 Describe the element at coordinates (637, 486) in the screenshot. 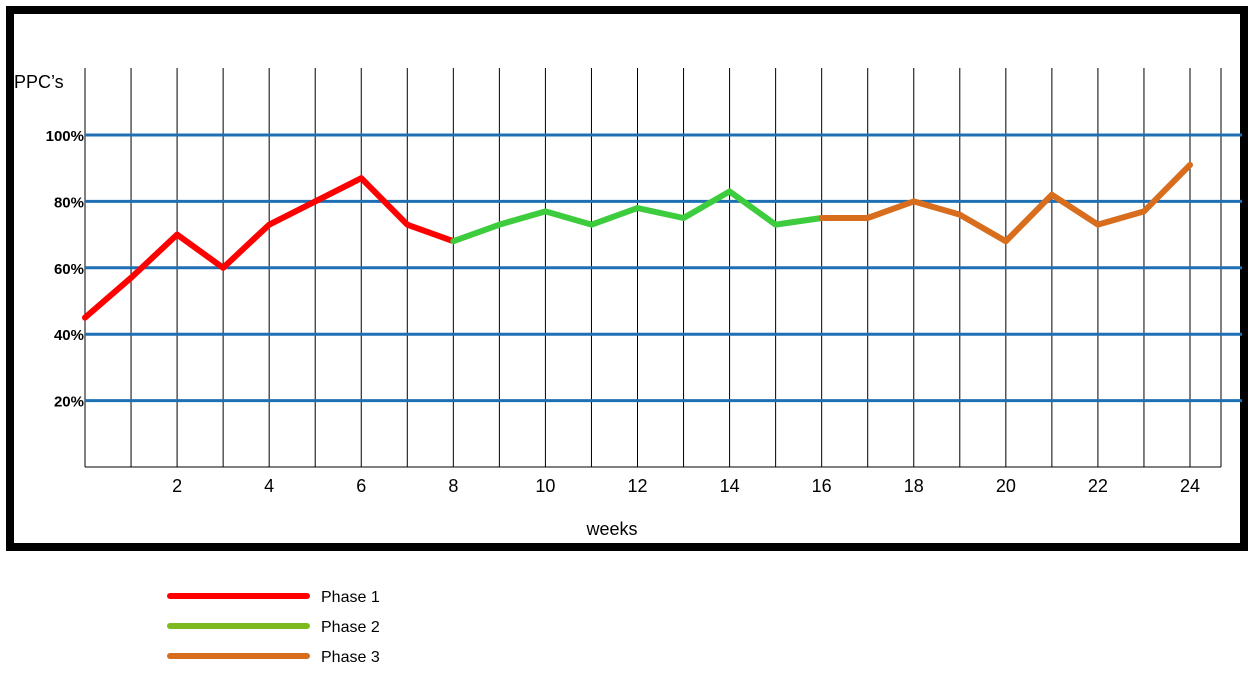

I see `x-tick-label: 12` at that location.